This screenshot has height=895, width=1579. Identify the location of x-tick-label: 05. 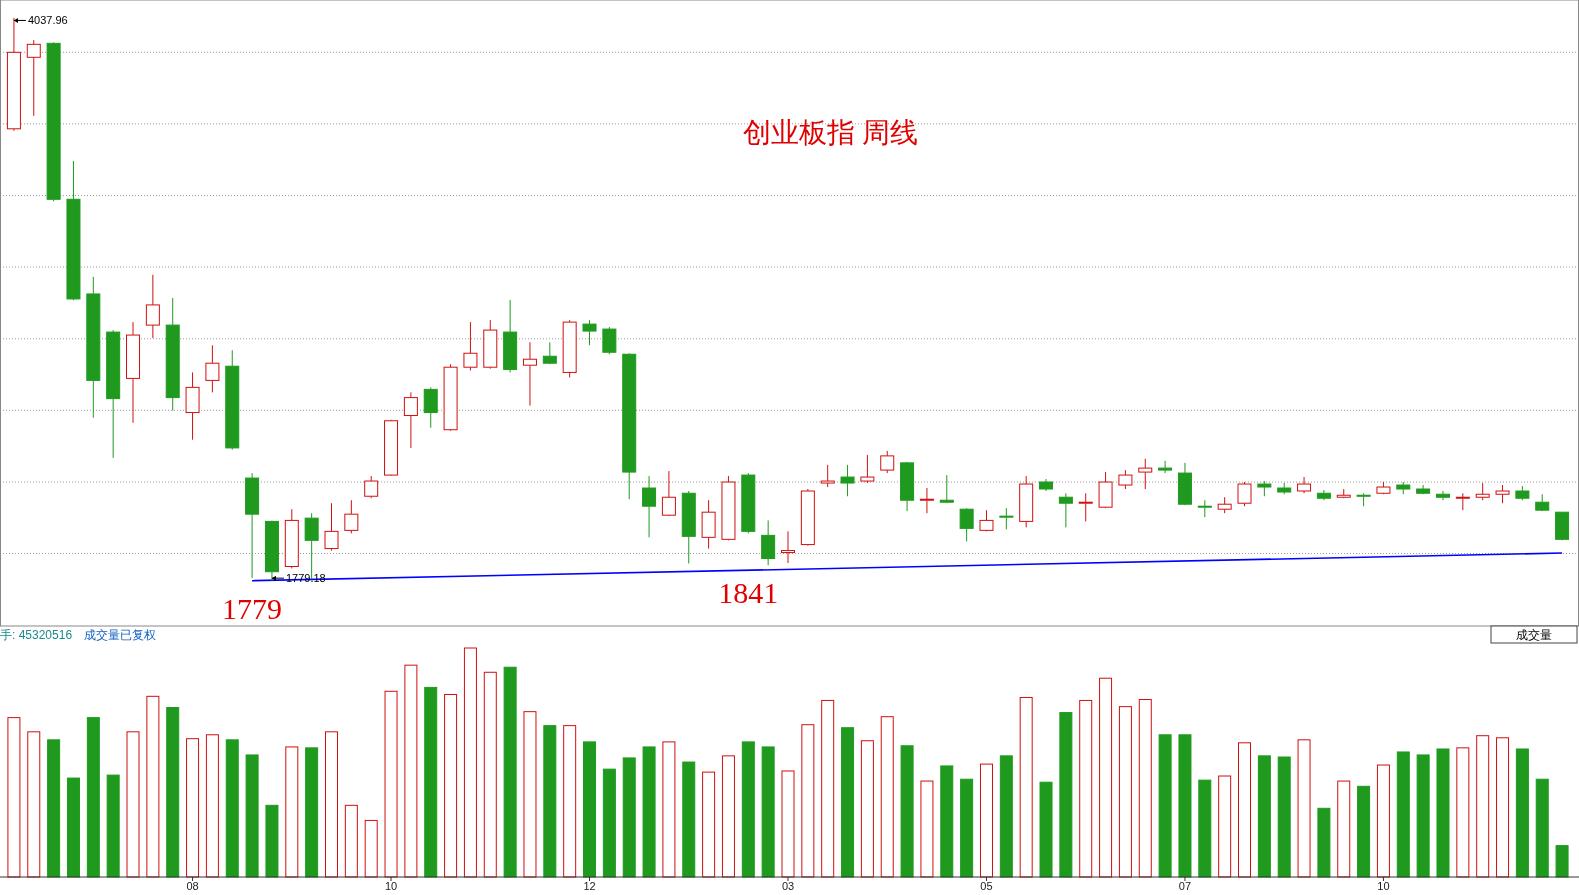
(986, 886).